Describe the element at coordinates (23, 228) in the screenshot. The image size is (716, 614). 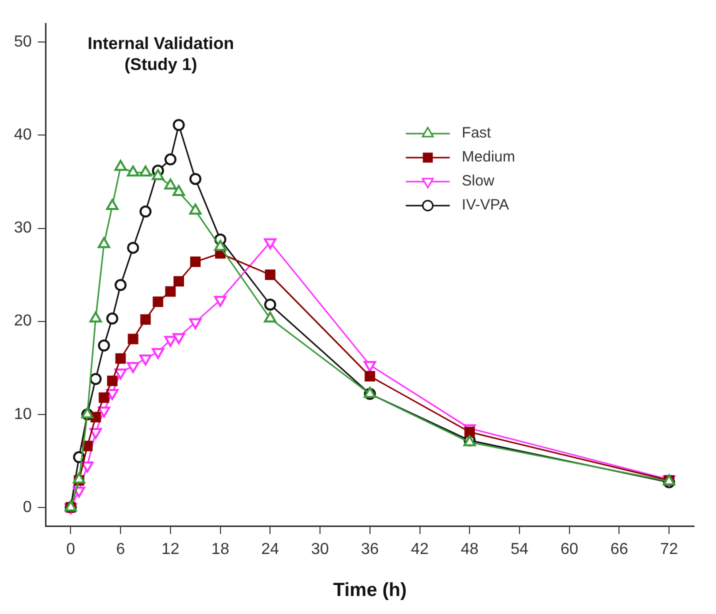
I see `y-tick-label: 30` at that location.